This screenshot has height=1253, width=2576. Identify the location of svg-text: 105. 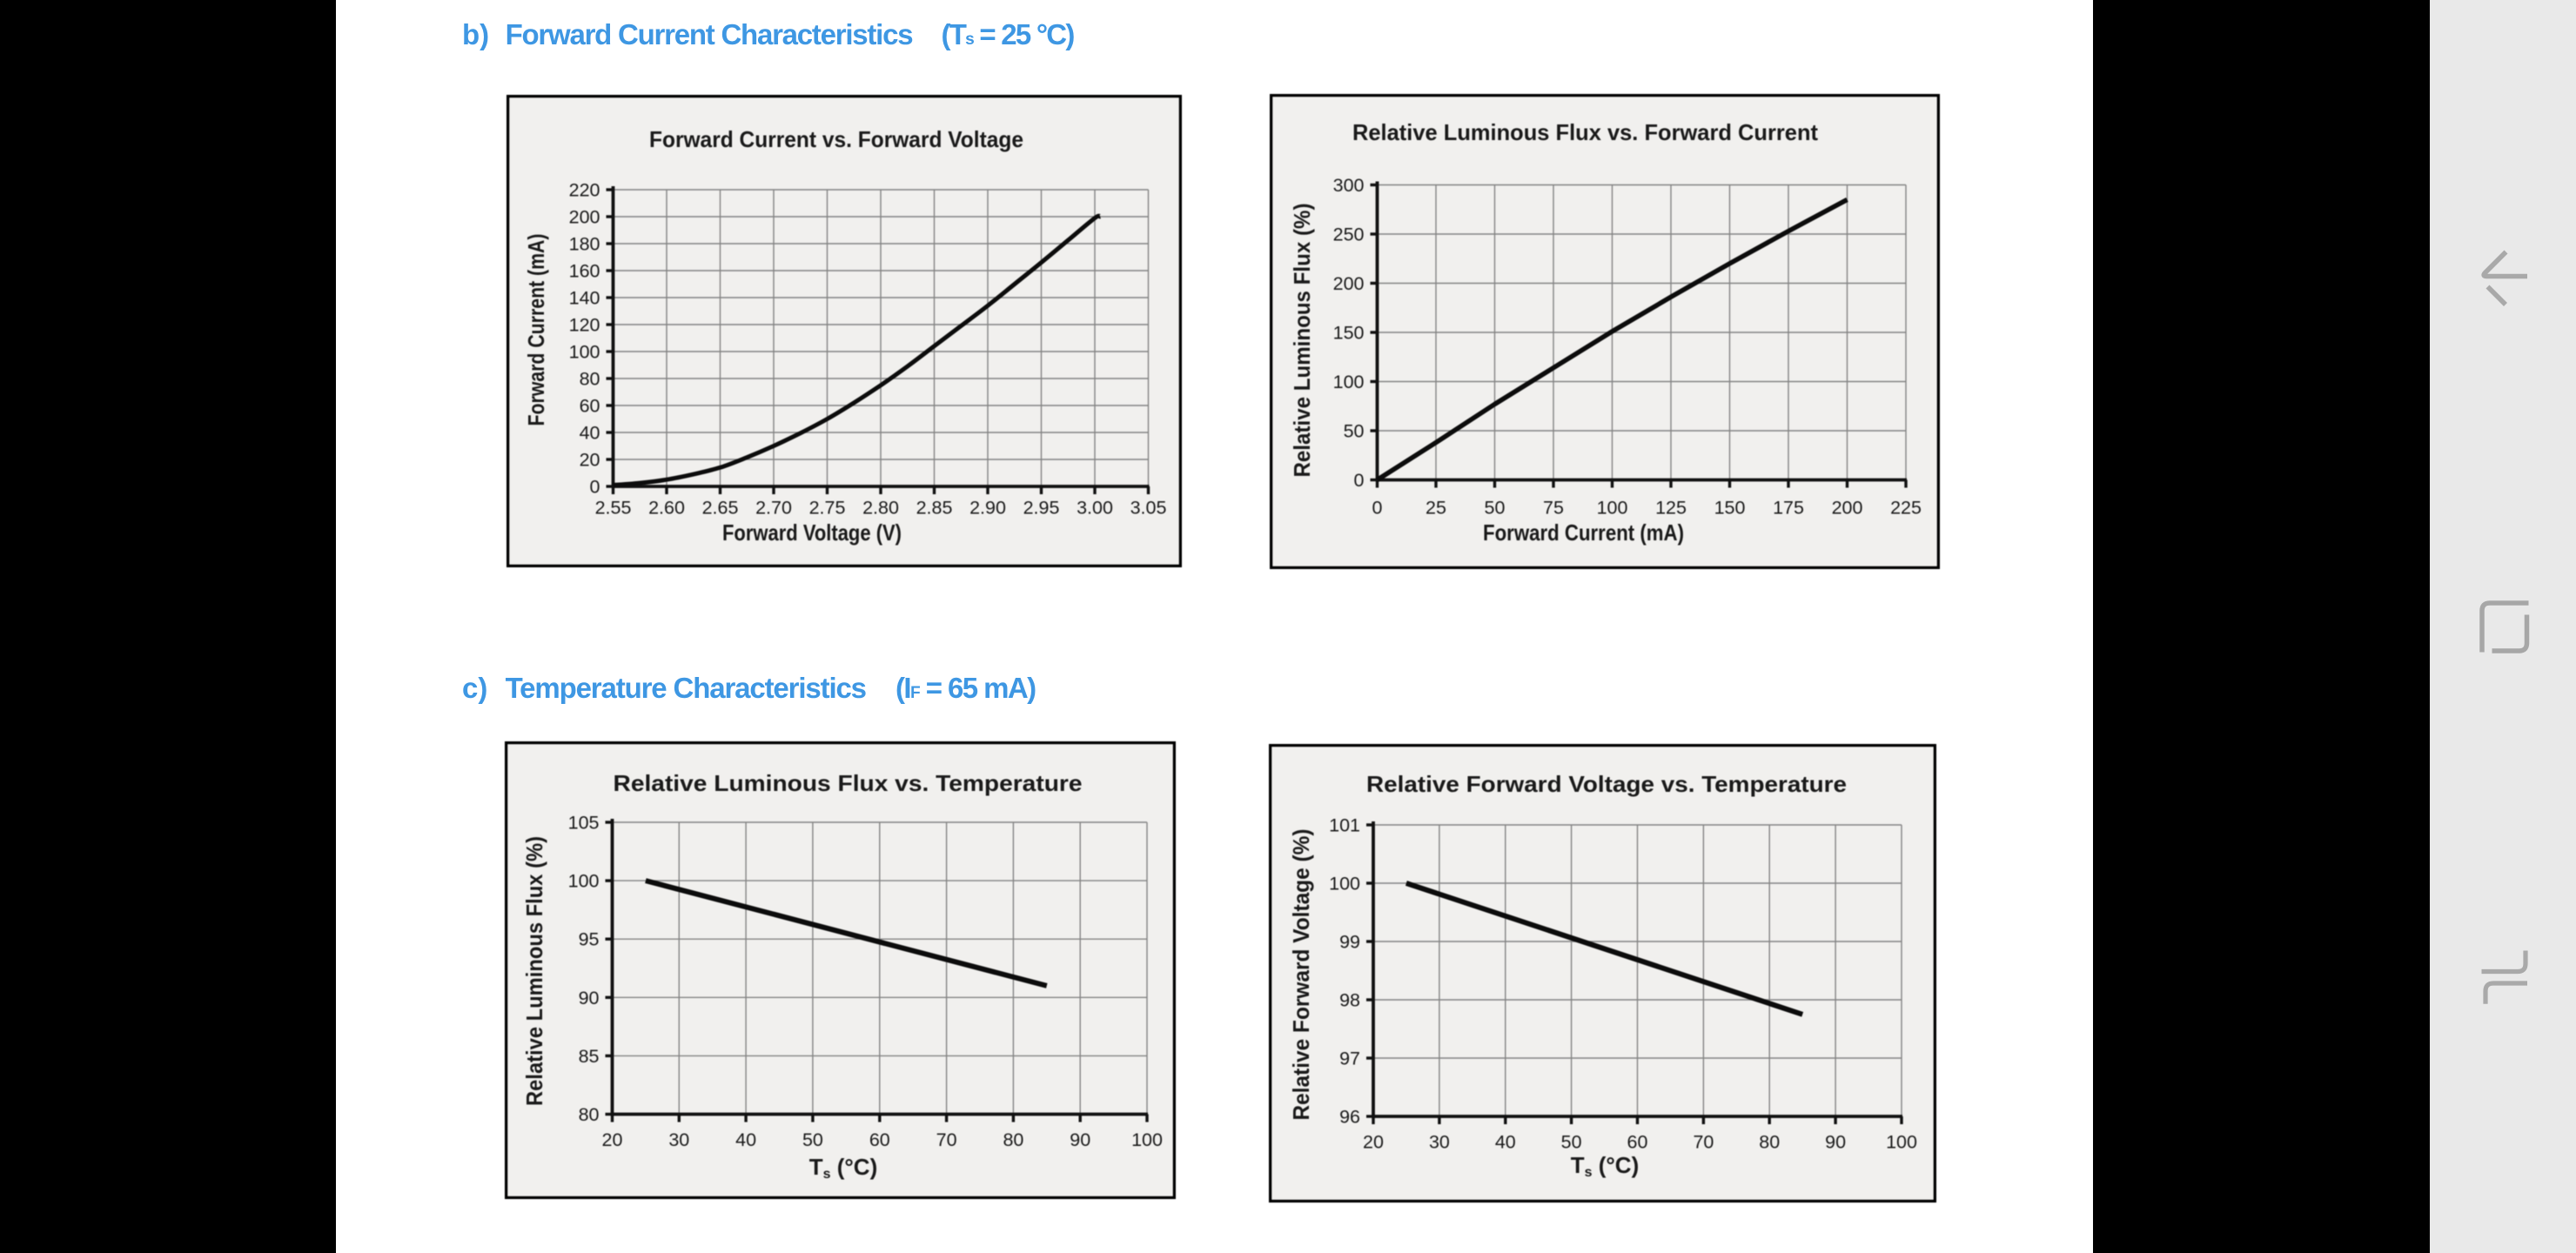
(584, 823).